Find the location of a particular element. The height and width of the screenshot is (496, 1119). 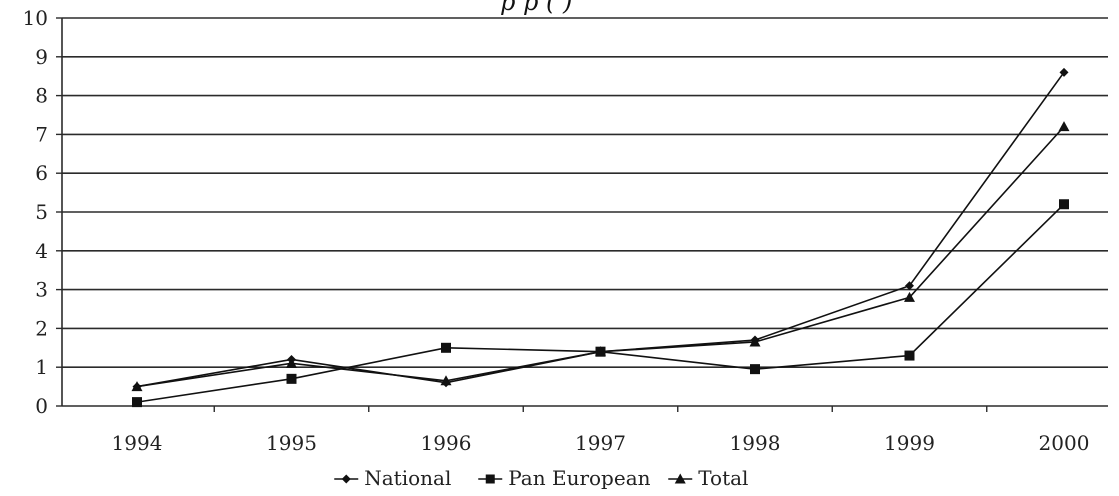

x-tick-labels: 1994 1995 1996 1997 1998 1999 2000 is located at coordinates (601, 443).